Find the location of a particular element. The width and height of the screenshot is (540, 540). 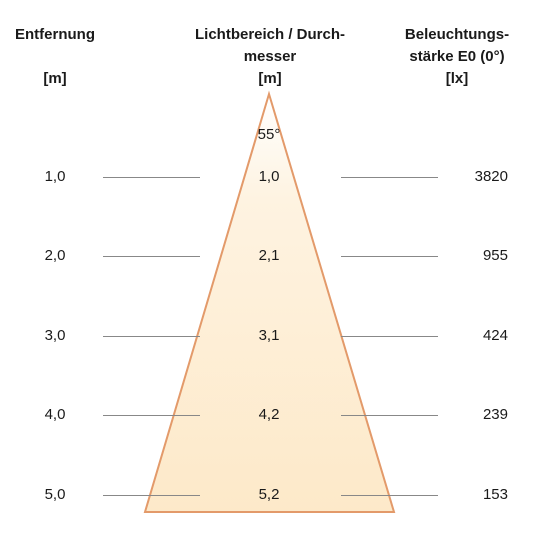

beam-header-line2: messer is located at coordinates (270, 56).